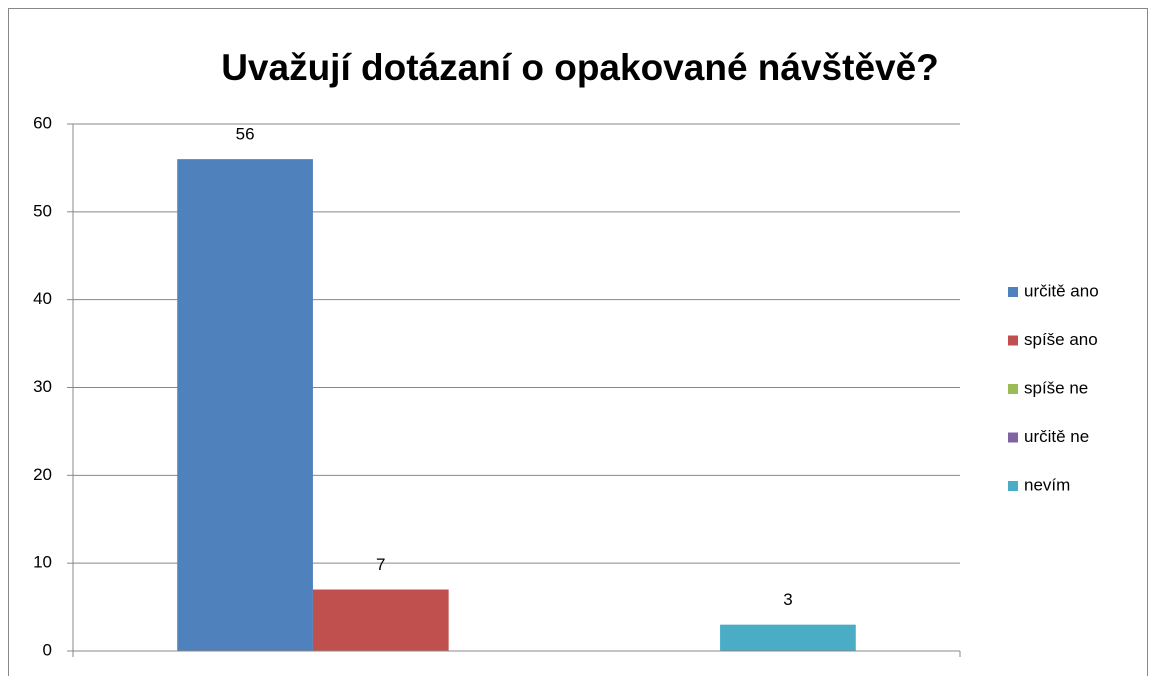  What do you see at coordinates (1061, 290) in the screenshot?
I see `legend-label: určitě ano` at bounding box center [1061, 290].